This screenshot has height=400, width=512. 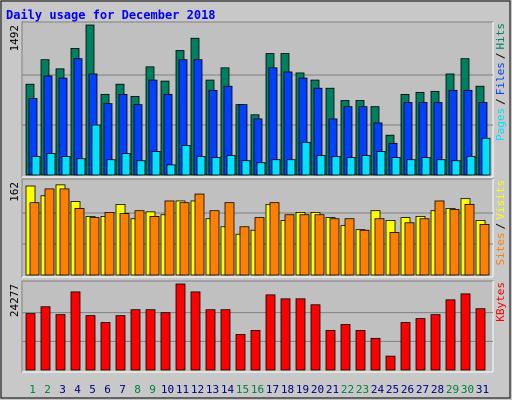 What do you see at coordinates (47, 389) in the screenshot?
I see `x-tick-label: 2` at bounding box center [47, 389].